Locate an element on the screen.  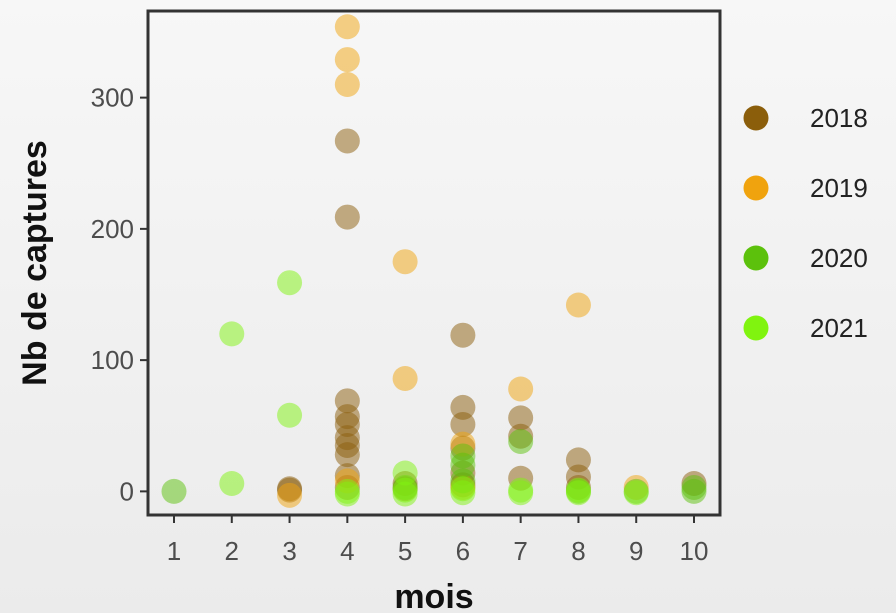
legend-label-2019: 2019 is located at coordinates (839, 188).